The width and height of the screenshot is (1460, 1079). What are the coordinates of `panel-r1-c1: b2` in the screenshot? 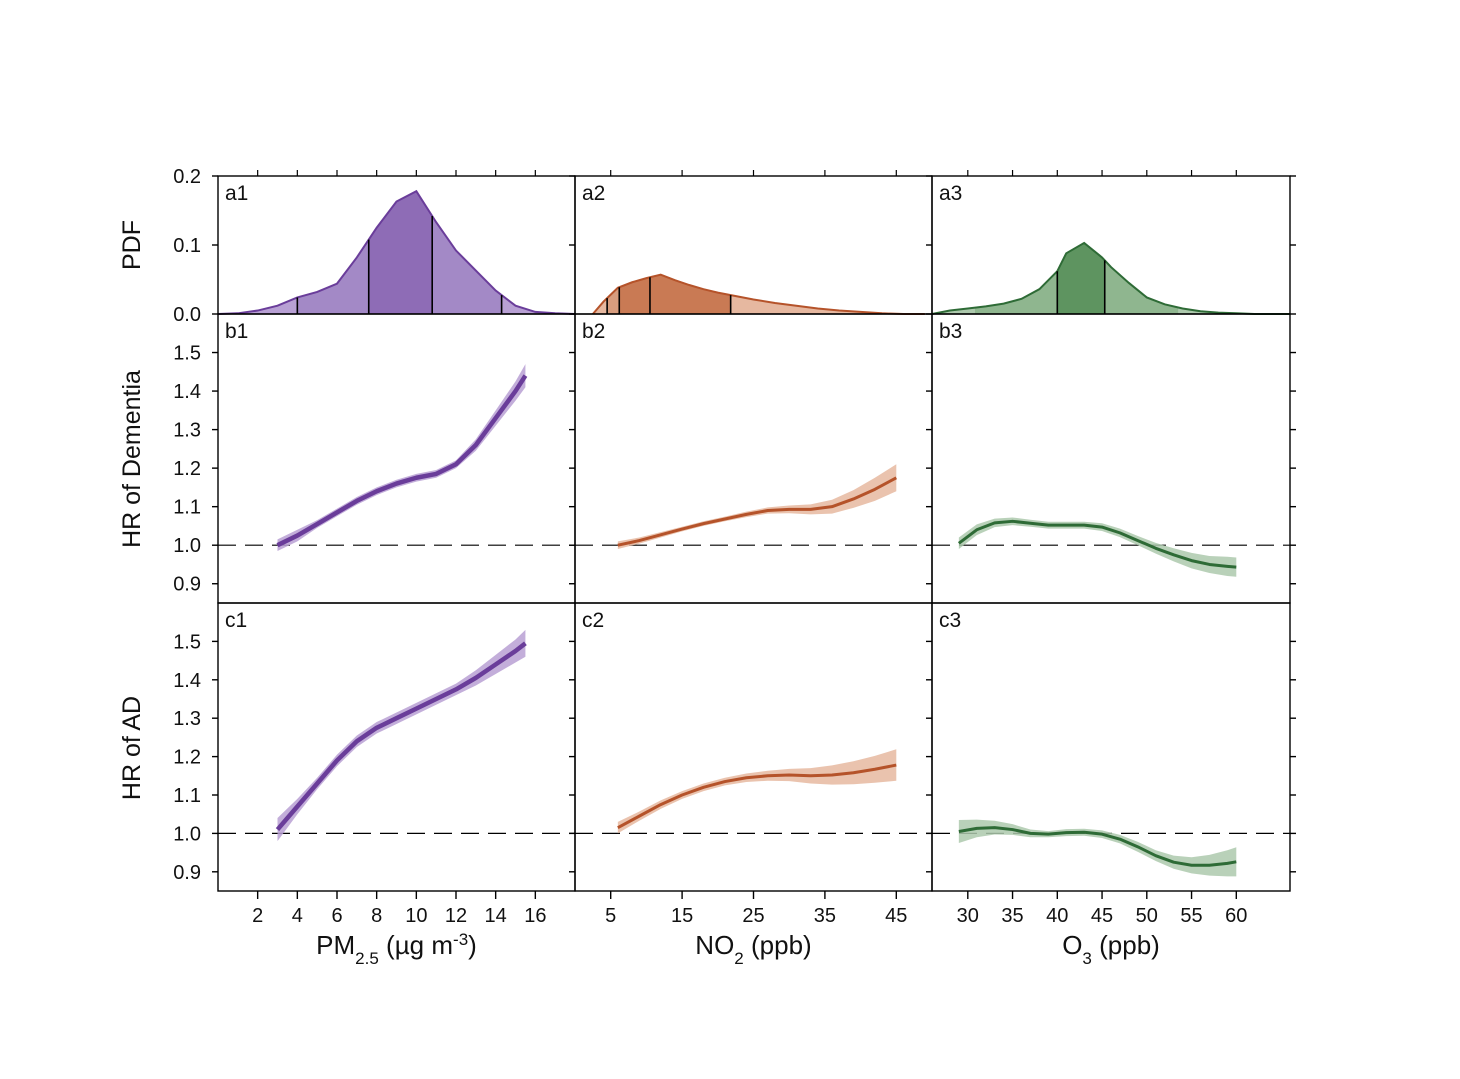 It's located at (751, 458).